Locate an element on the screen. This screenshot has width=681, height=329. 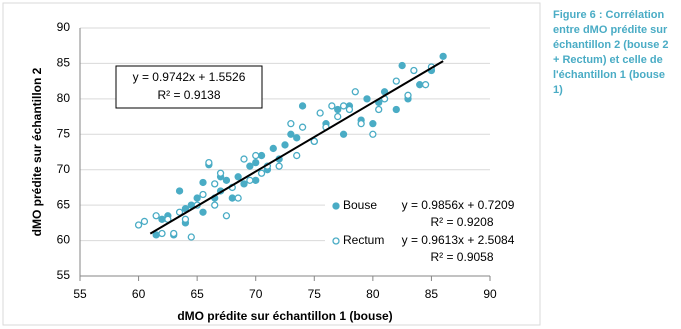
x-tick-label: 90 is located at coordinates (490, 294).